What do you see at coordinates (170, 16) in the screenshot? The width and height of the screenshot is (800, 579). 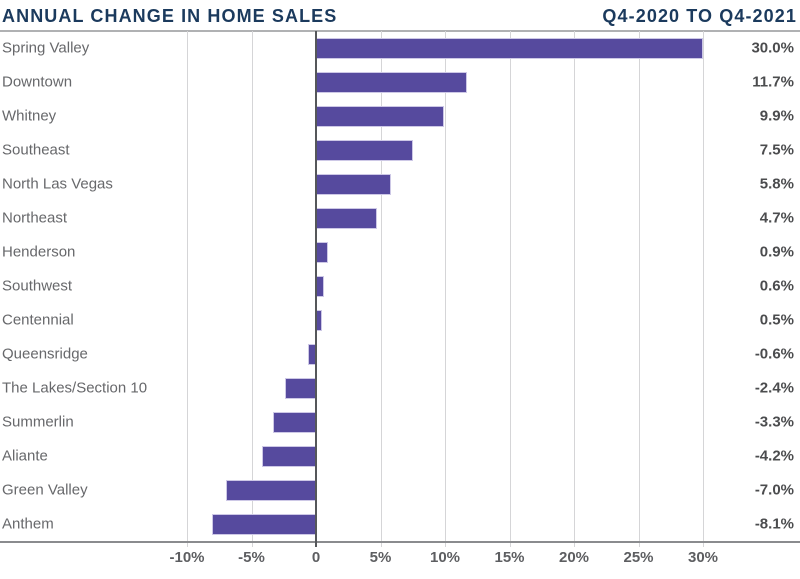 I see `chart-title: ANNUAL CHANGE IN HOME SALES` at bounding box center [170, 16].